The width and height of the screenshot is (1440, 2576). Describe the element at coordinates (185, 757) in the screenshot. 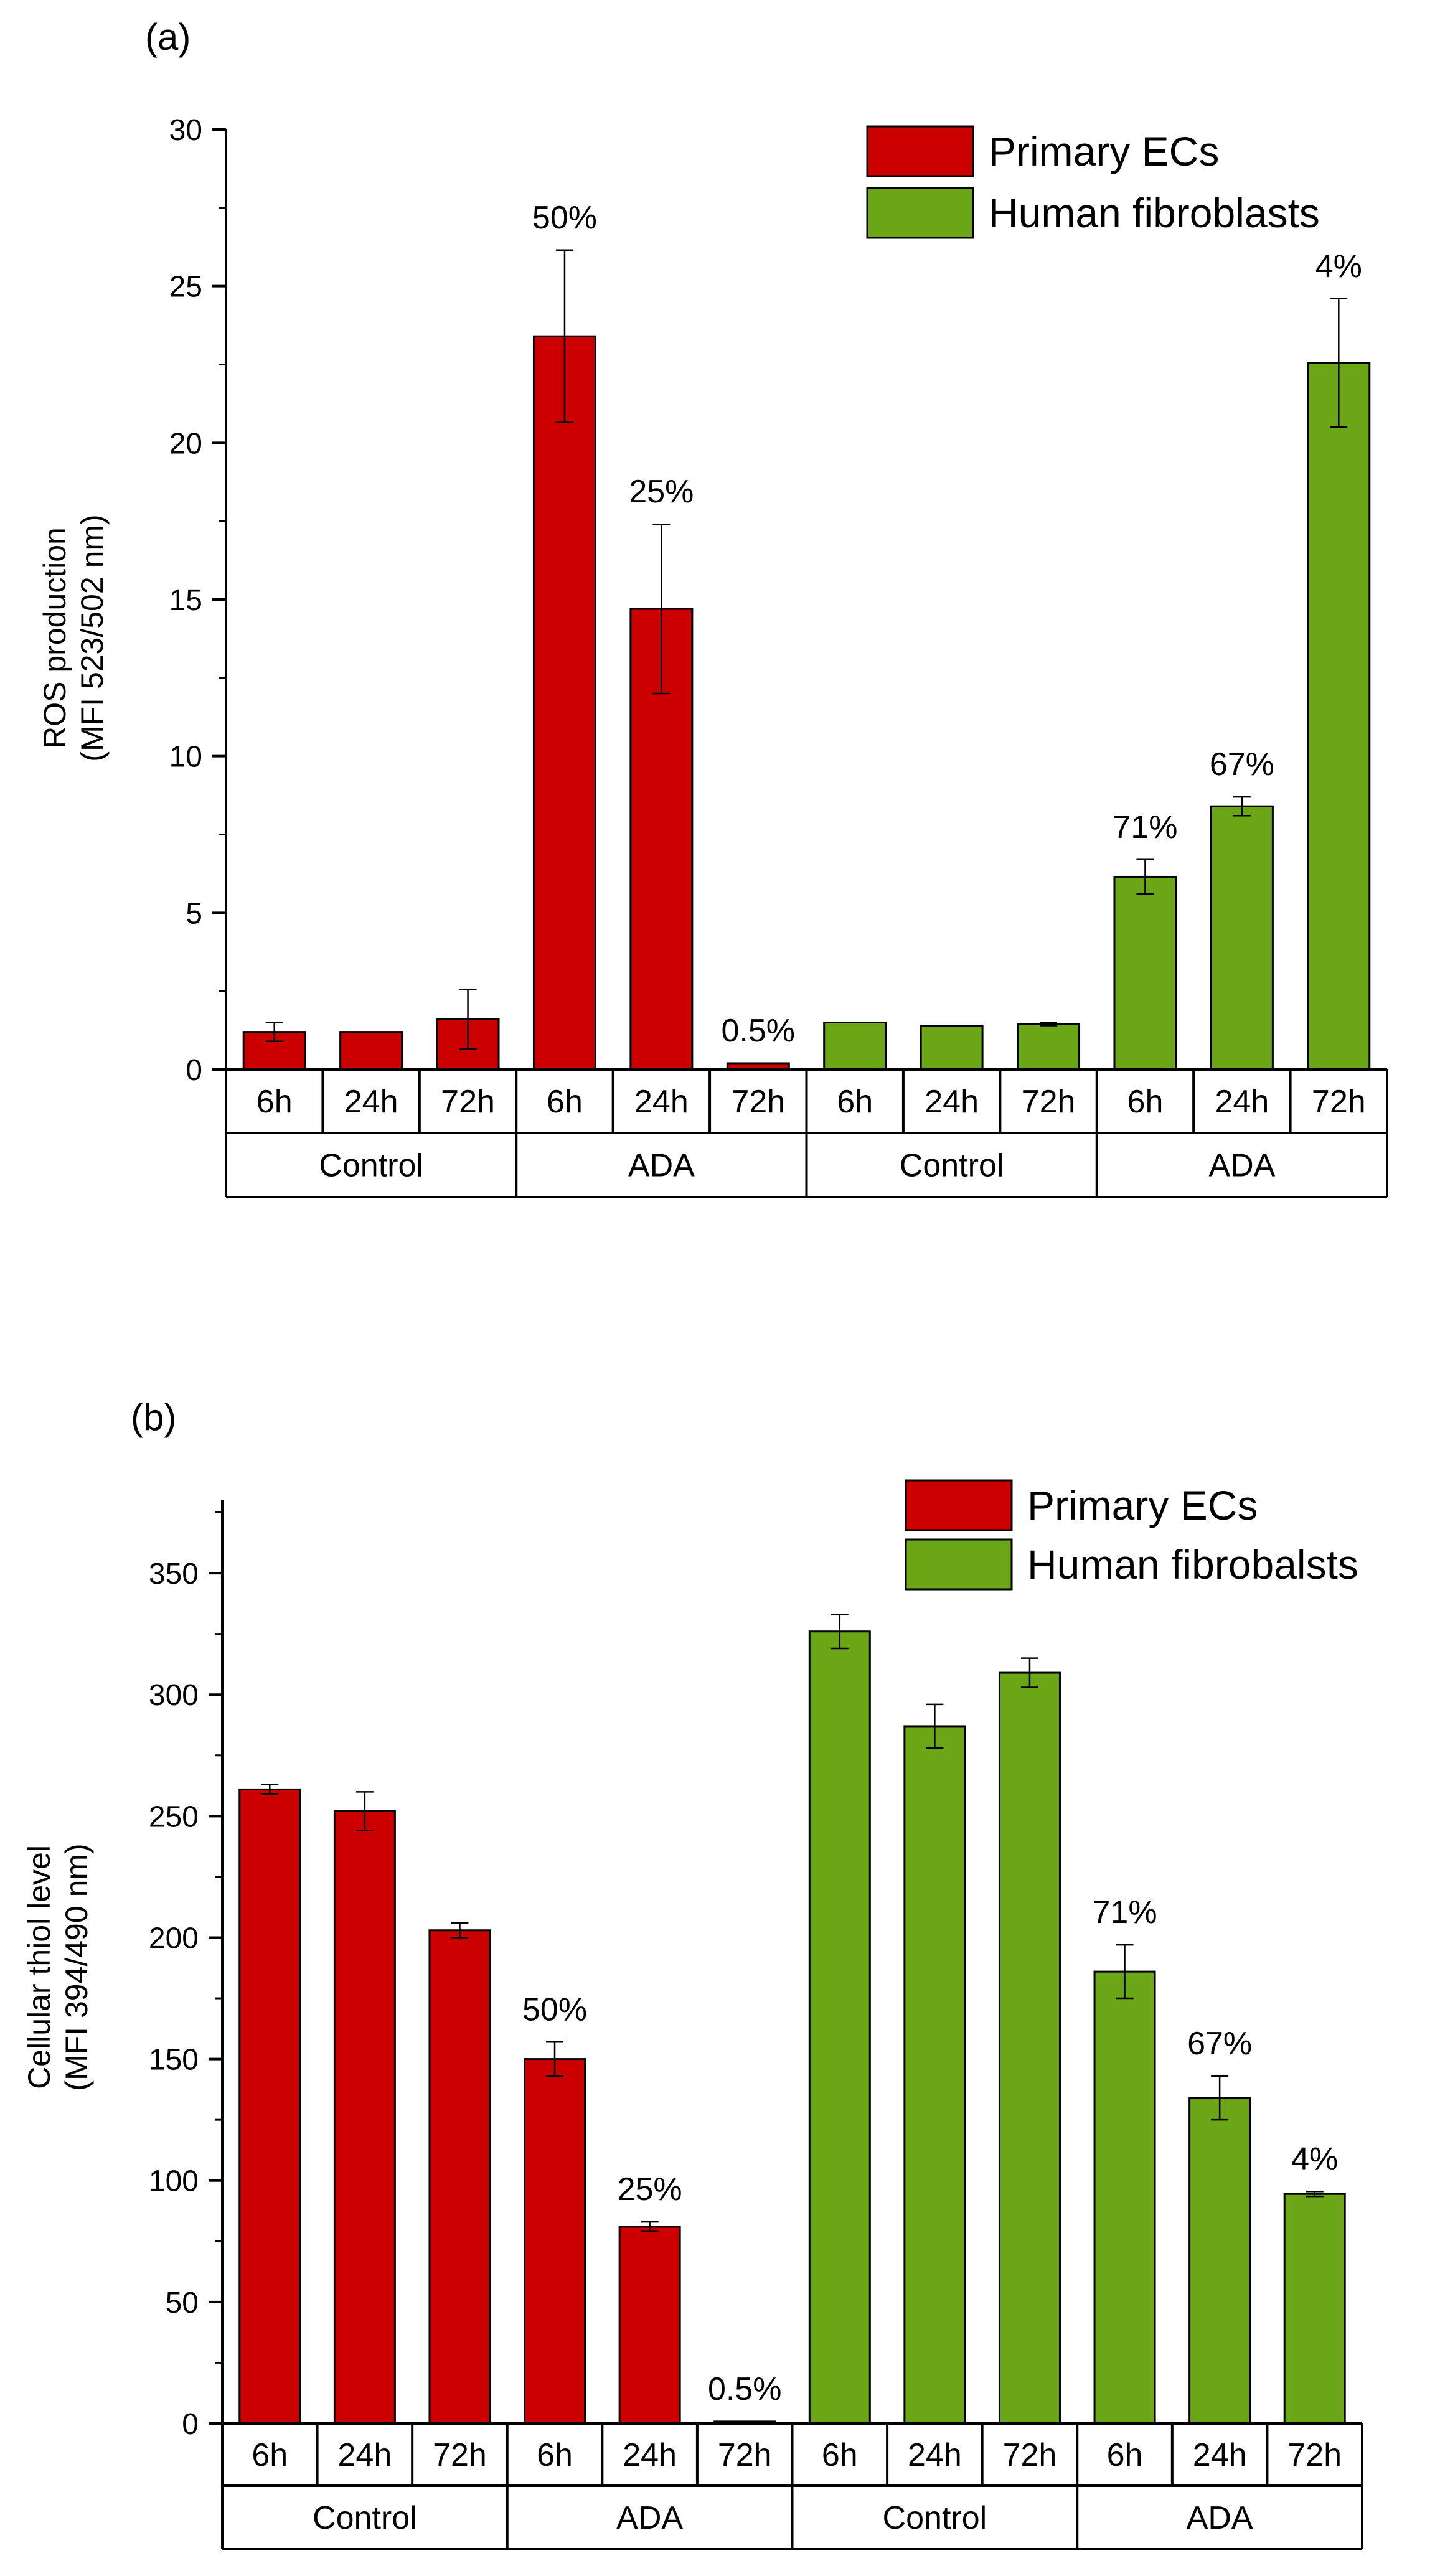

I see `y-tick-label: 10` at that location.